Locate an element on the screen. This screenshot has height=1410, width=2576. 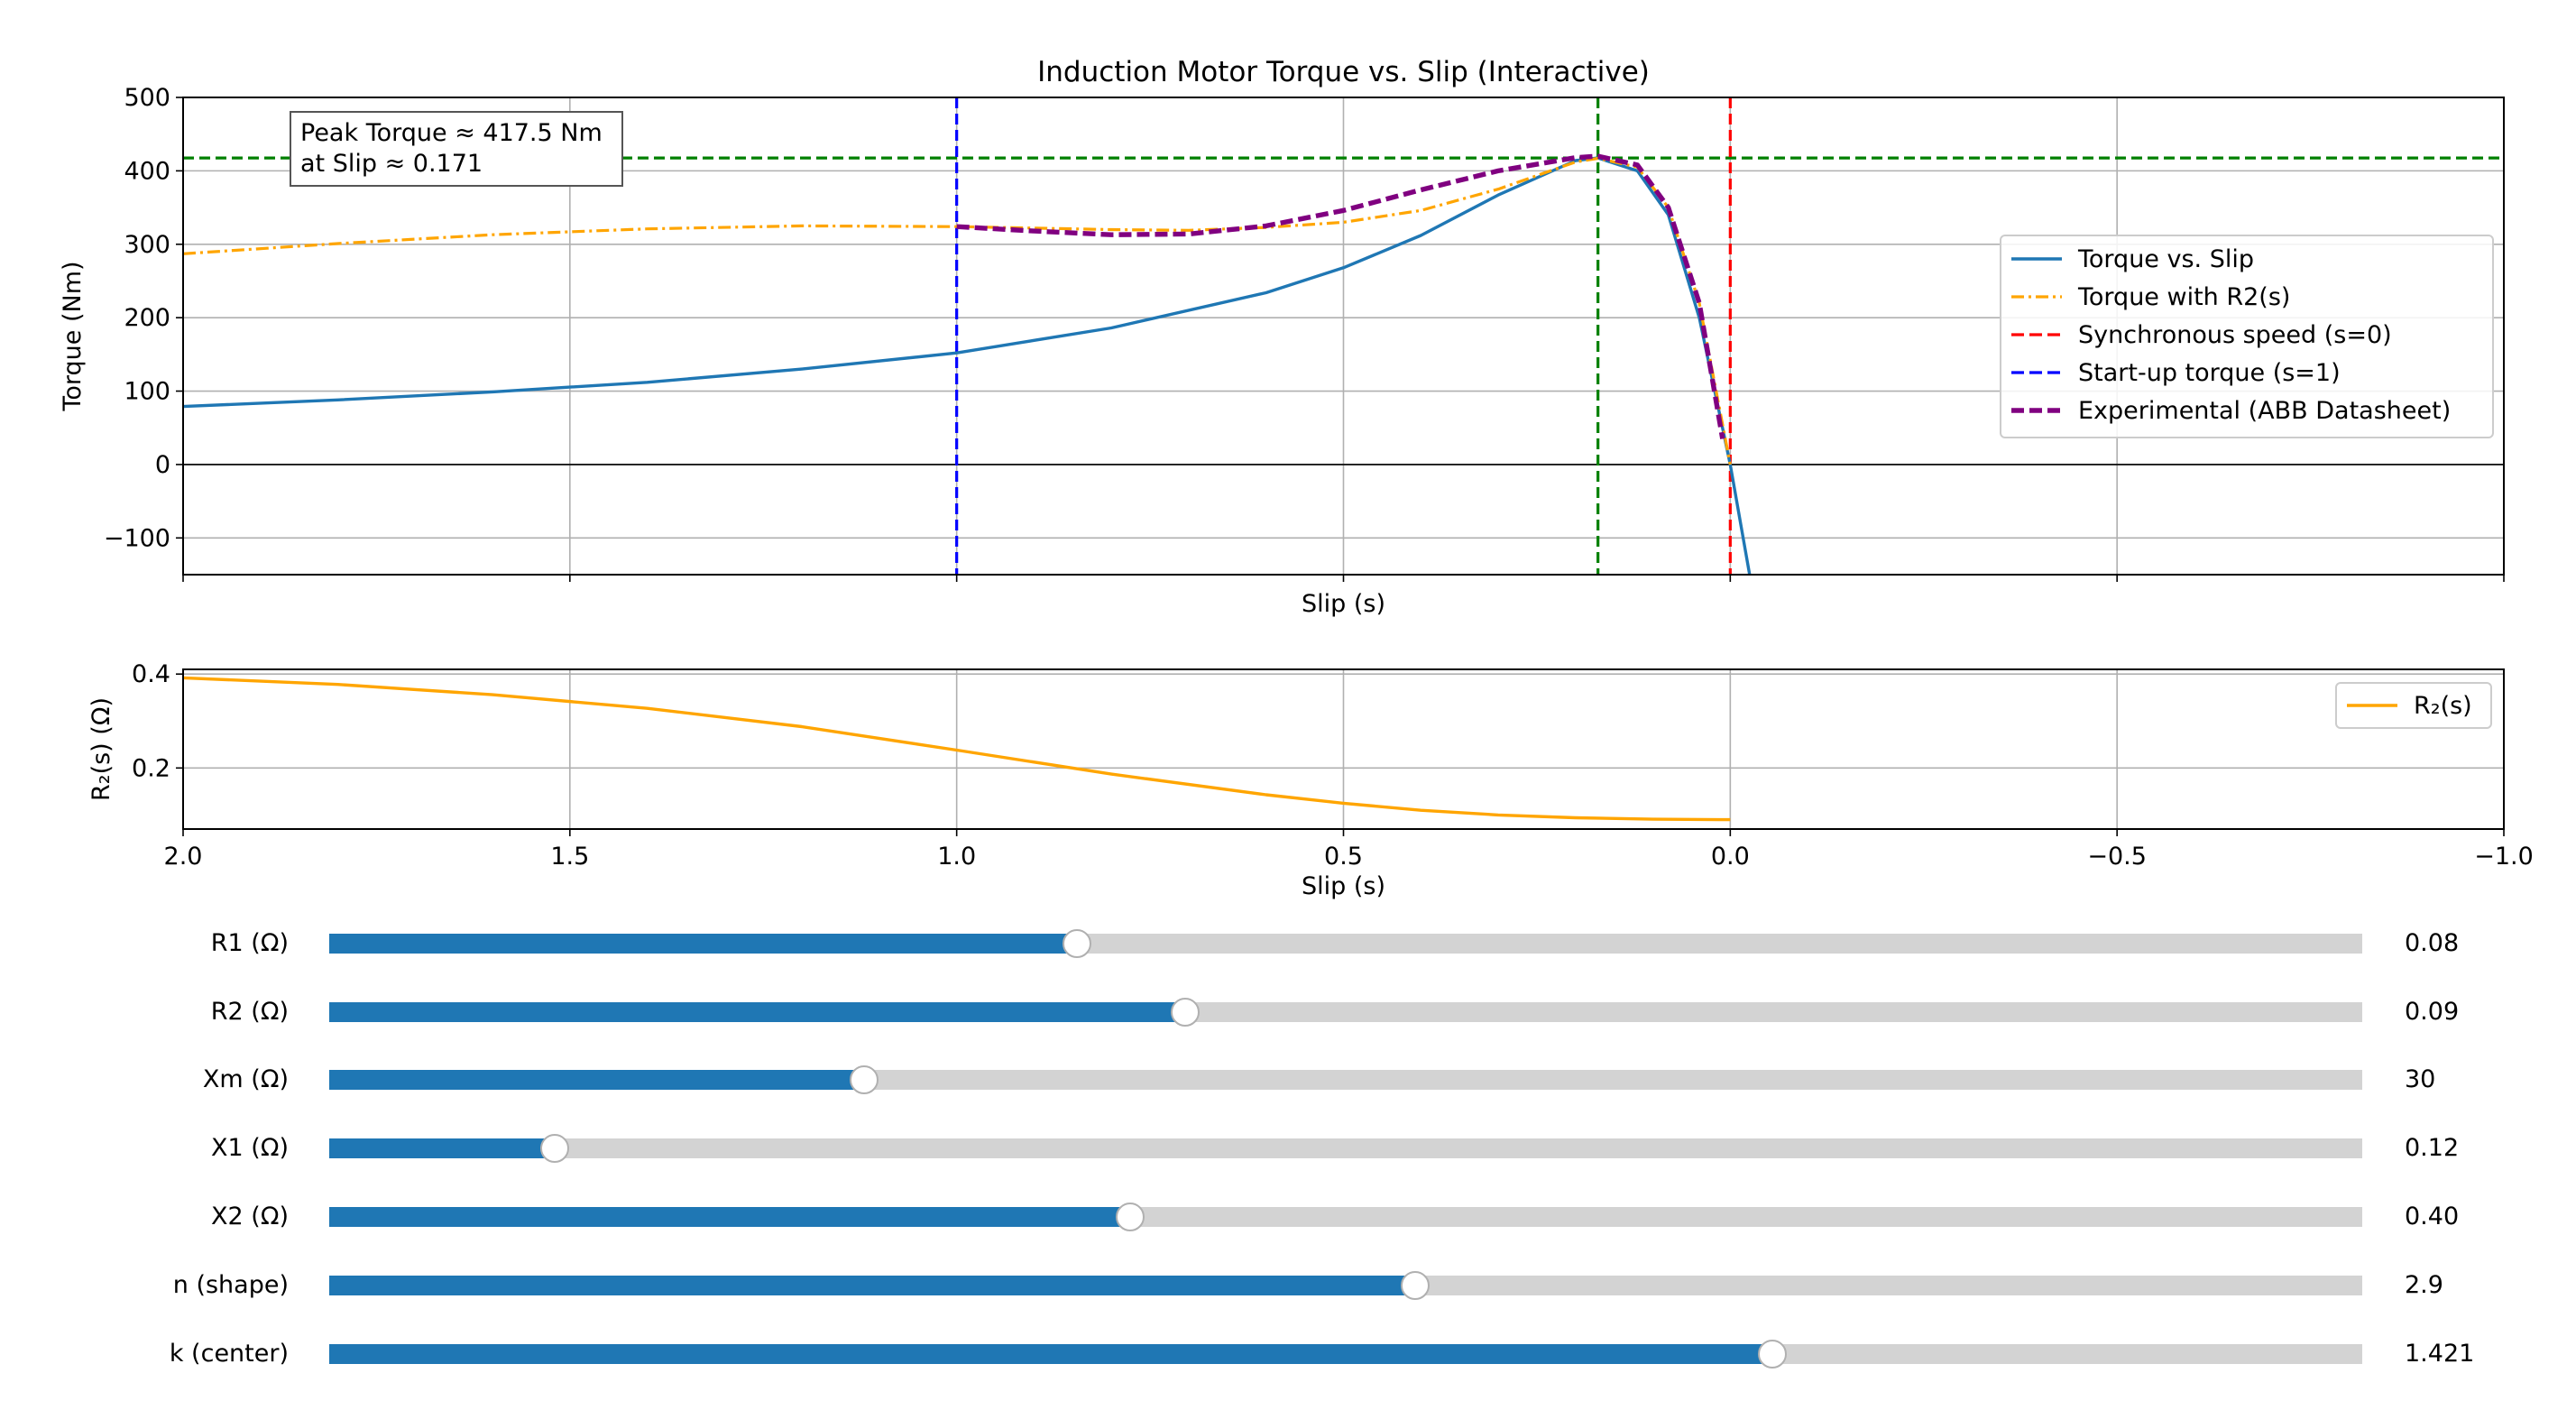
top-y-tick-label: 100 is located at coordinates (147, 392).